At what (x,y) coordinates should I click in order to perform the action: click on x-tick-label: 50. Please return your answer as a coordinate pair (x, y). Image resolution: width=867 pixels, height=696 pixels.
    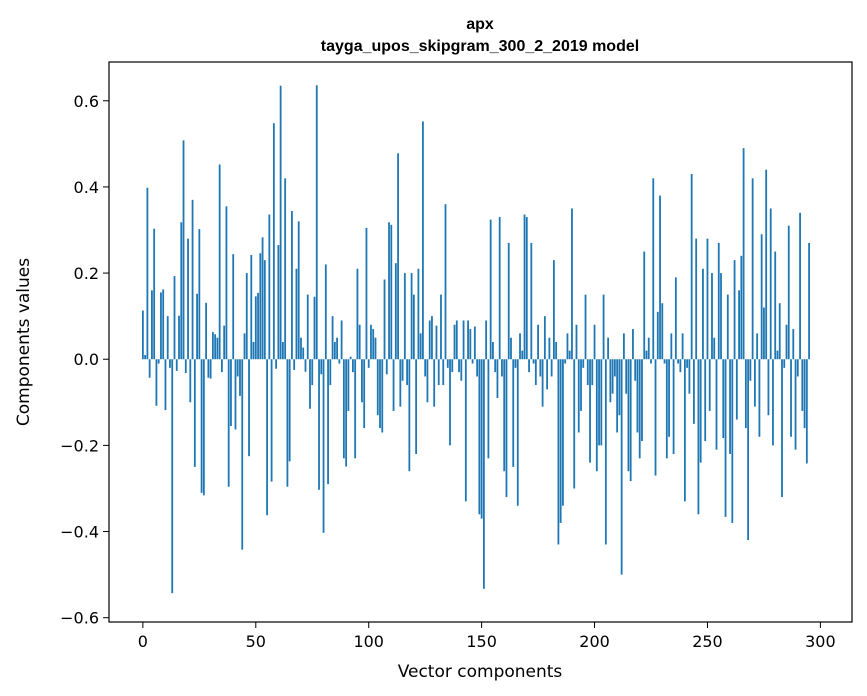
    Looking at the image, I should click on (256, 641).